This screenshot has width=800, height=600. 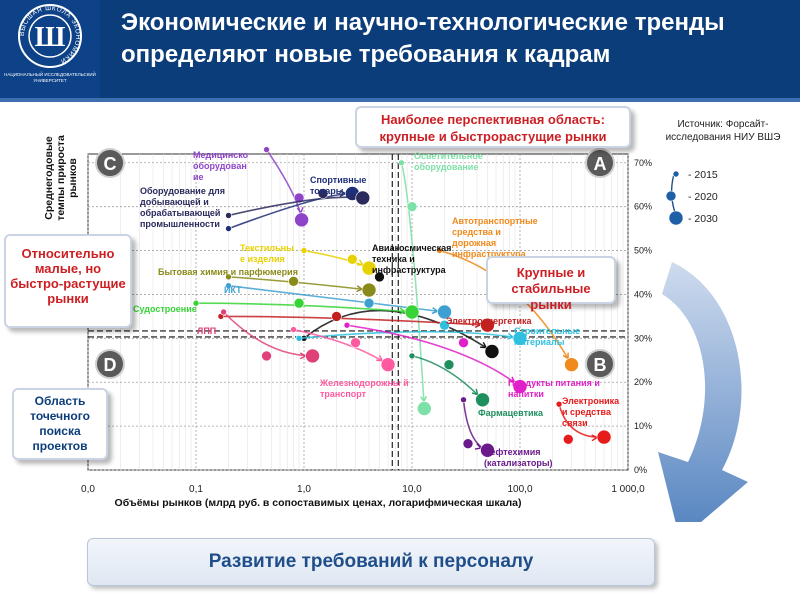 What do you see at coordinates (591, 401) in the screenshot?
I see `series-label-line: Электроника` at bounding box center [591, 401].